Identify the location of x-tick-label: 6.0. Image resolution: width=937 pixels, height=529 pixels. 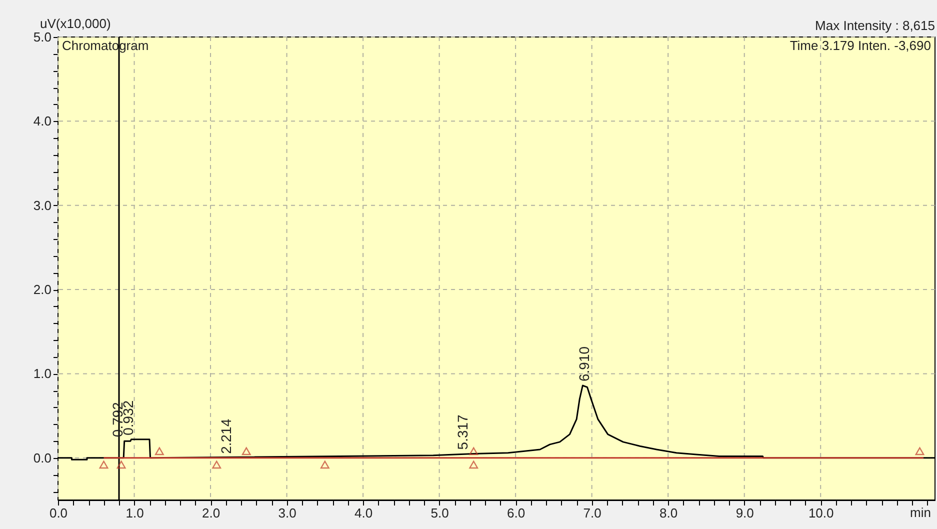
(516, 513).